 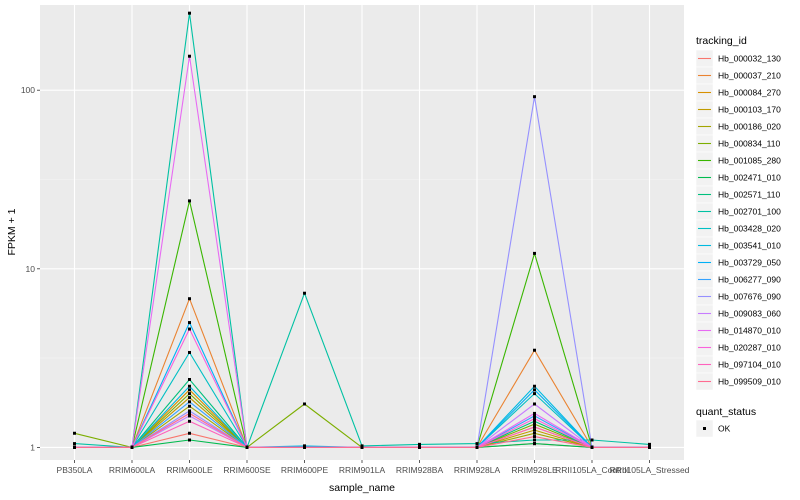 I want to click on legend-label: Hb_003729_050, so click(x=749, y=263).